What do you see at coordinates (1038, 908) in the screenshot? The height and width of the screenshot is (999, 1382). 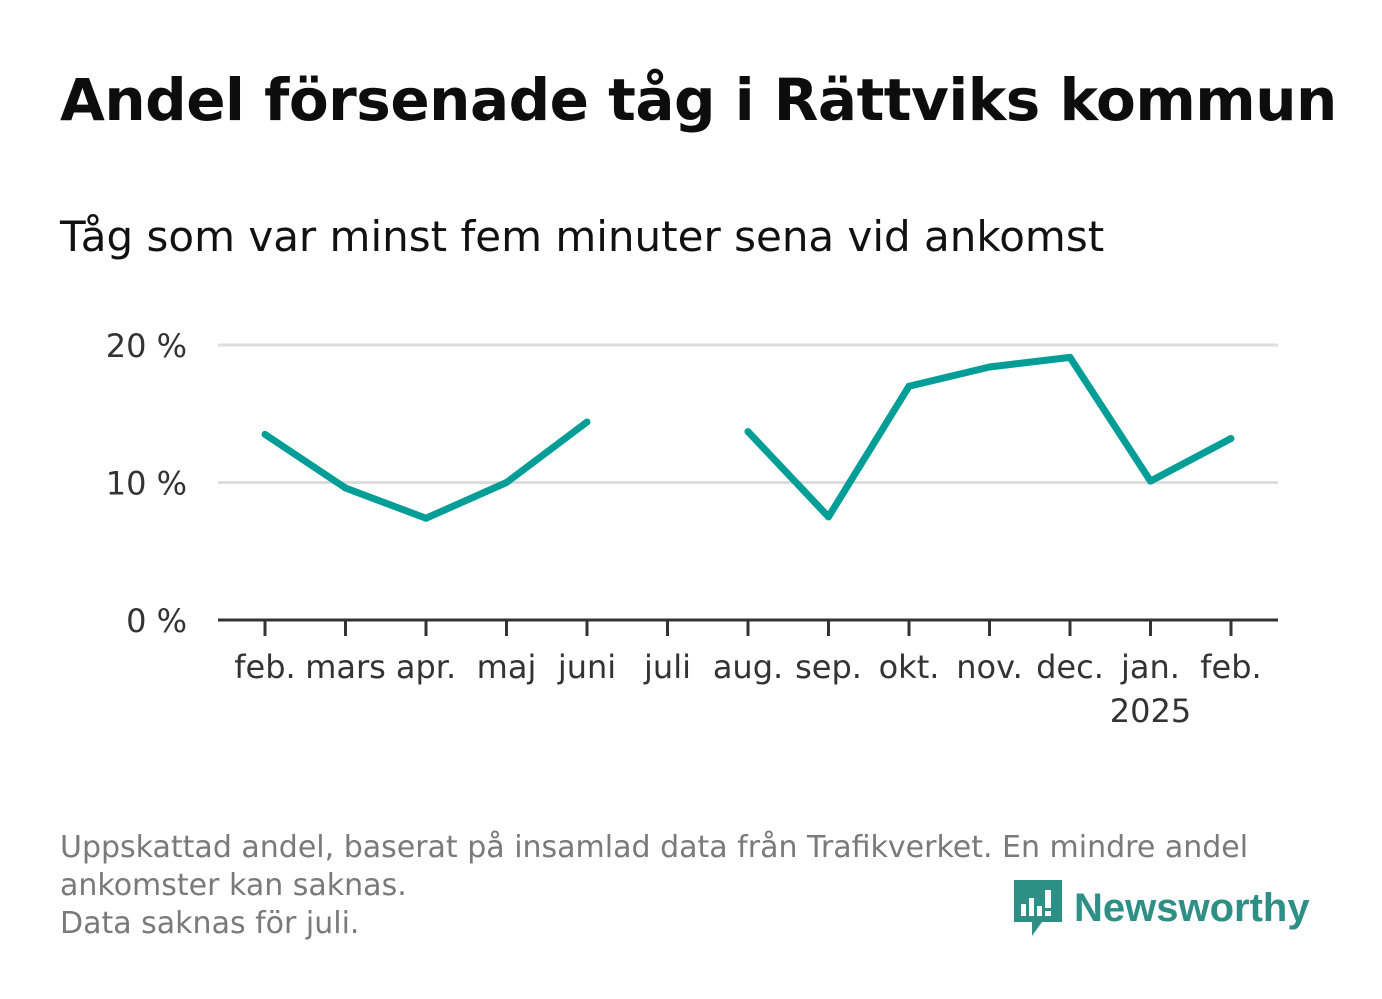 I see `newsworthy-logo-icon` at bounding box center [1038, 908].